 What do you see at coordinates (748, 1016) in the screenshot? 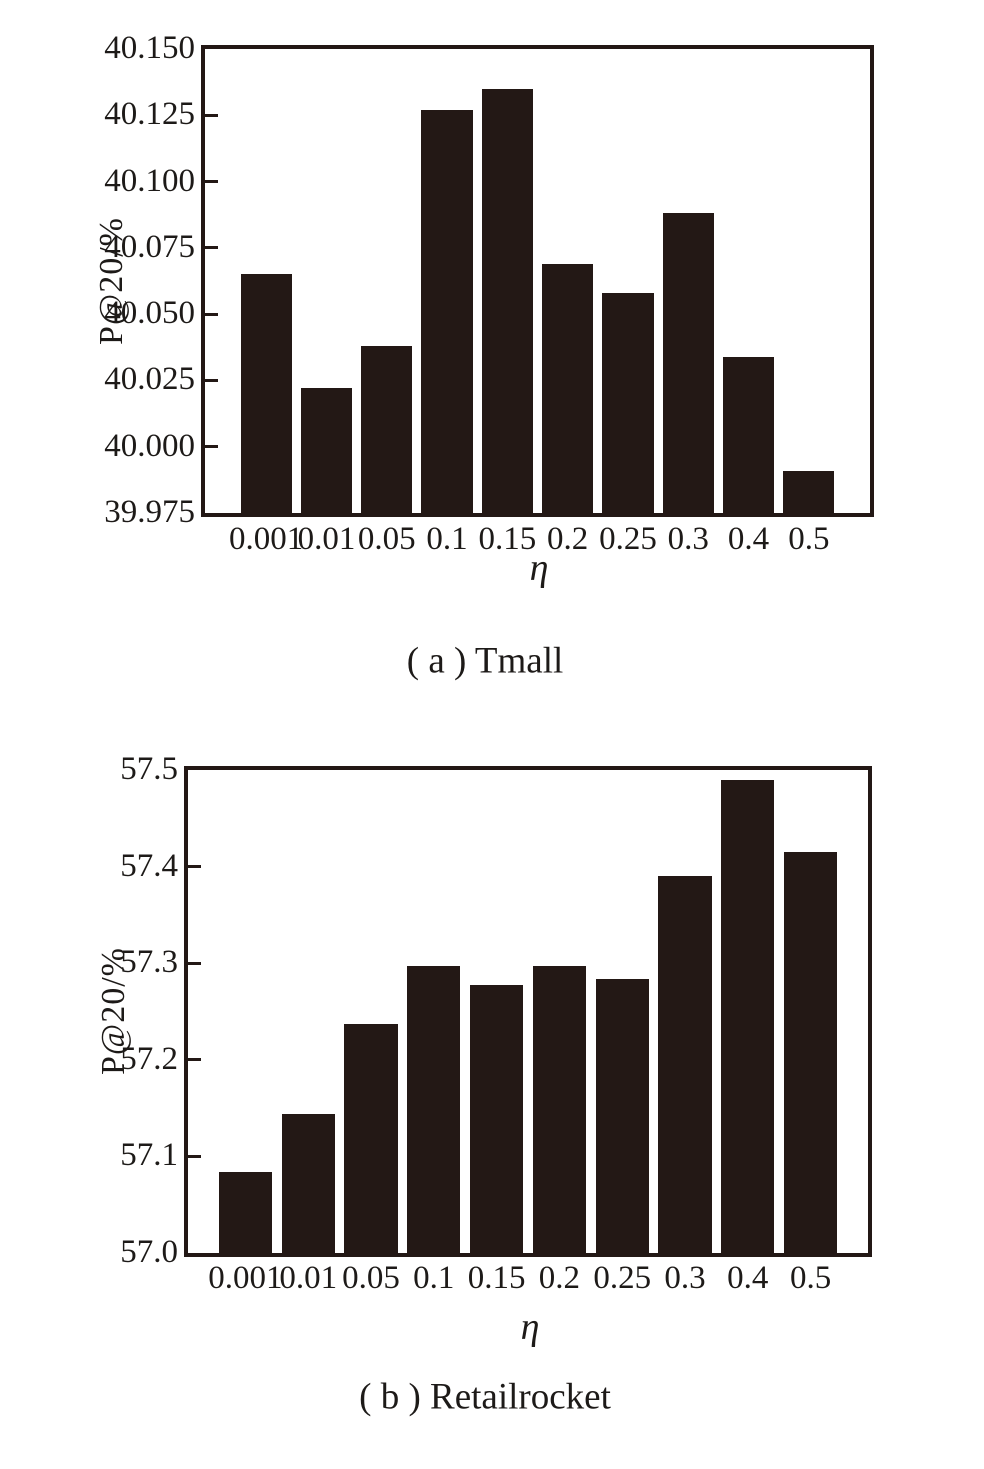
I see `bar-retailrocket-0.4` at bounding box center [748, 1016].